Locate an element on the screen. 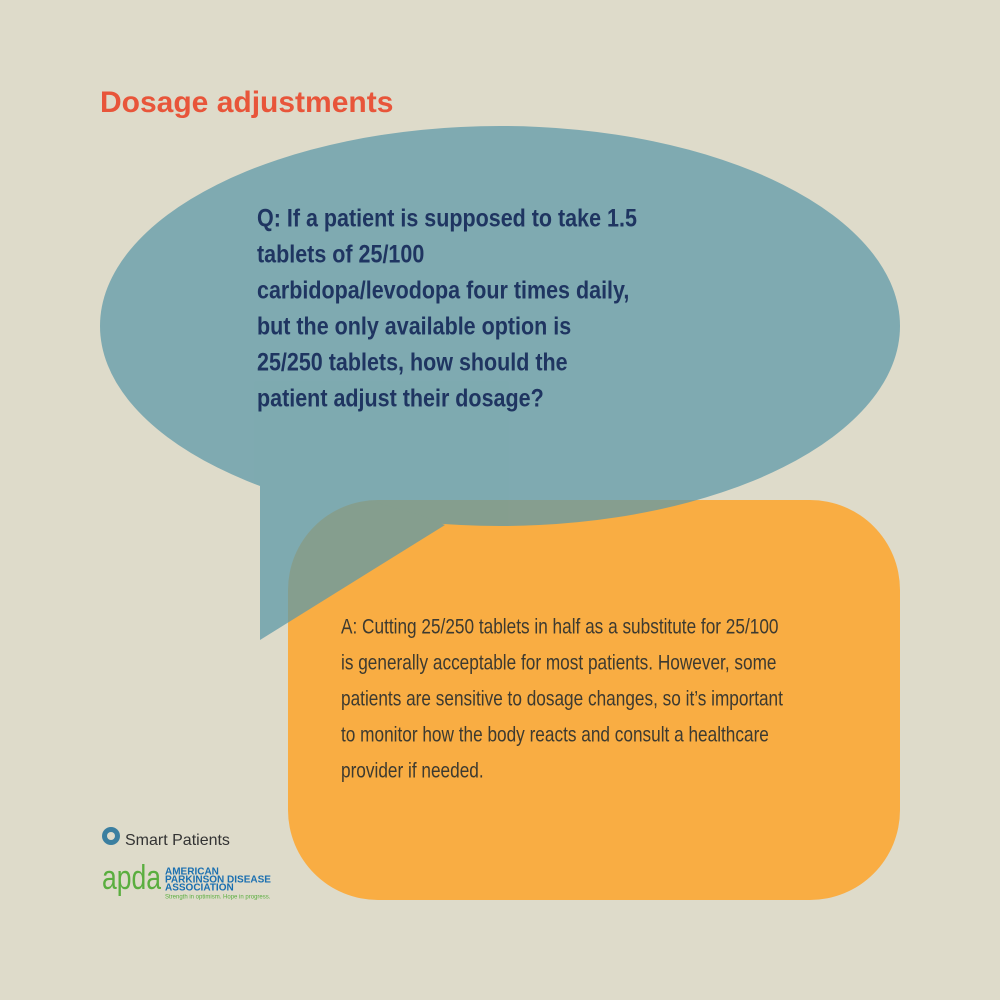  question-line: tablets of 25/100 is located at coordinates (340, 255).